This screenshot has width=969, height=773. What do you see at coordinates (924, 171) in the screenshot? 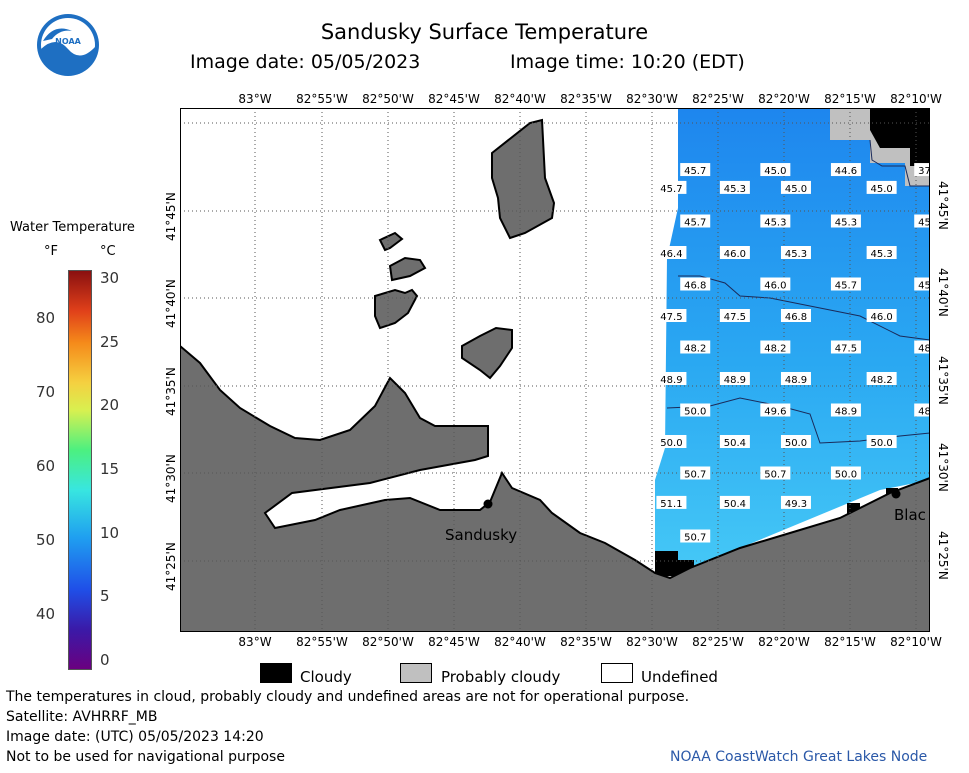
I see `svg-text: 37.8` at bounding box center [924, 171].